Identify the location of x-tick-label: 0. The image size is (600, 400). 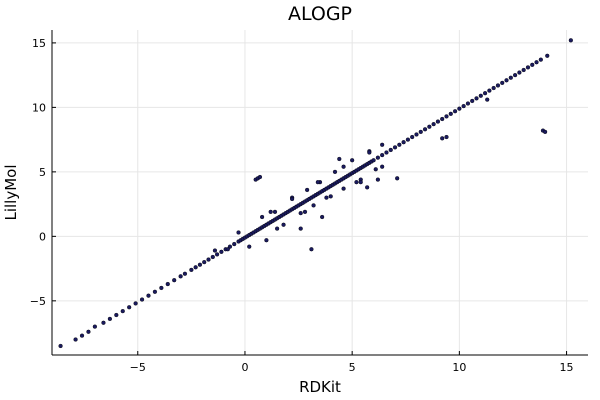
(244, 367).